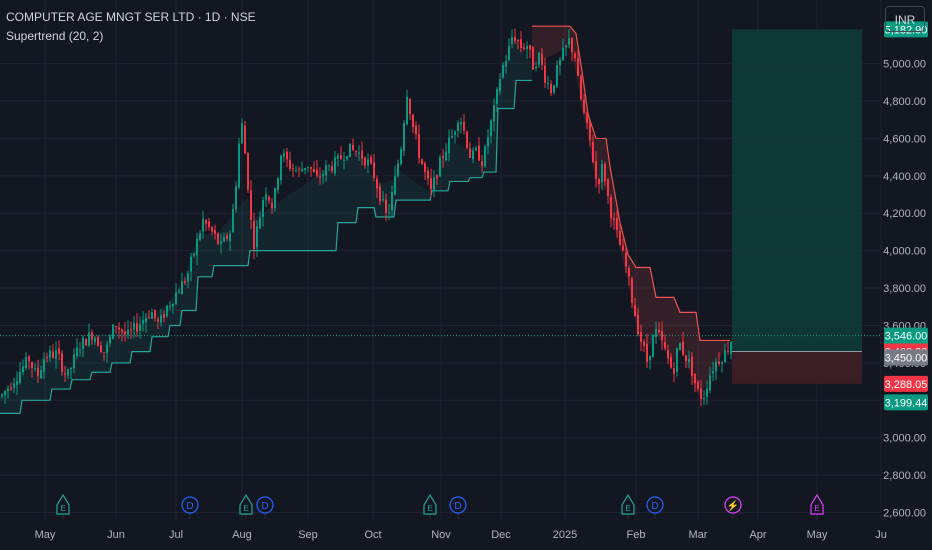 This screenshot has height=550, width=932. I want to click on y-tick-label: 4,600.00, so click(904, 139).